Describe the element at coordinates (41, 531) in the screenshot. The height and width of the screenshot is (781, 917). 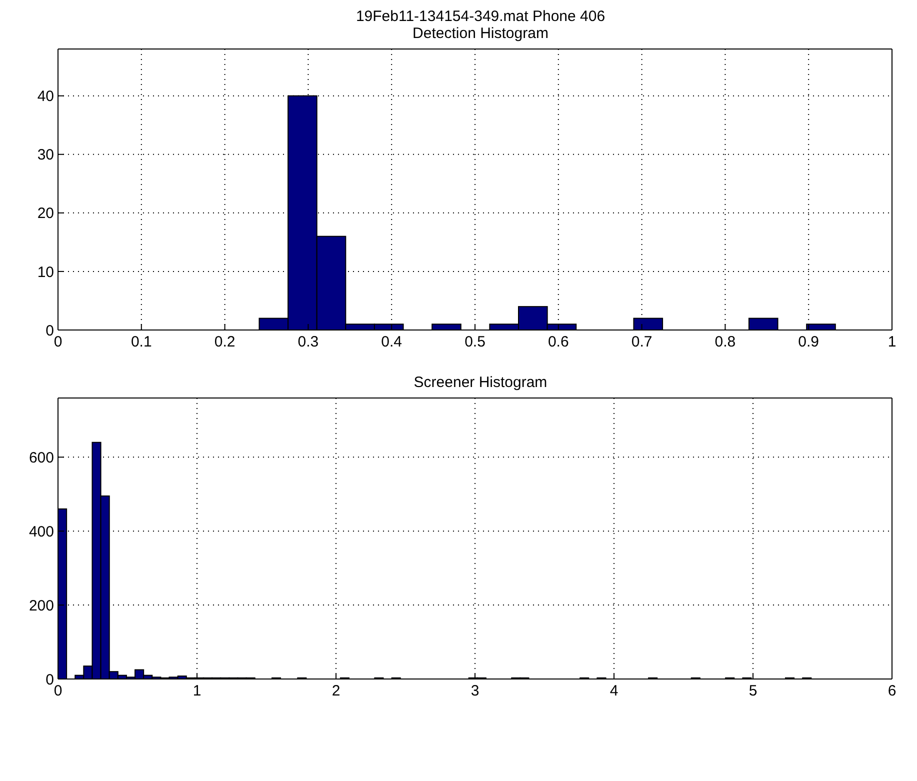
I see `y-tick-label: 400` at that location.